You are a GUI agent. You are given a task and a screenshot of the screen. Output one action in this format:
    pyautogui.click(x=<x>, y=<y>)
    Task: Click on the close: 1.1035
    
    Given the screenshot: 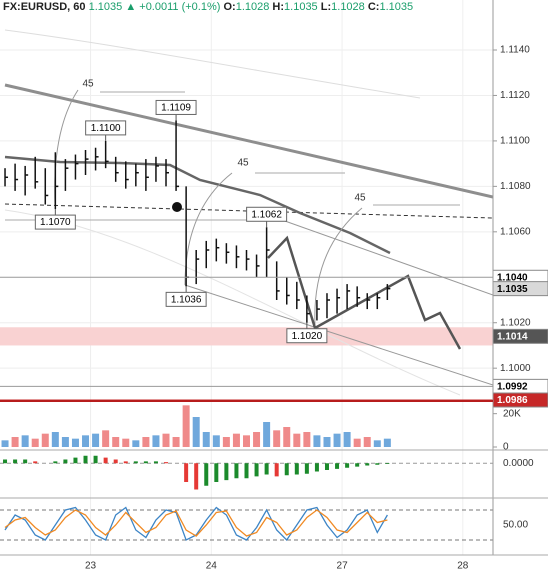 What is the action you would take?
    pyautogui.click(x=396, y=7)
    